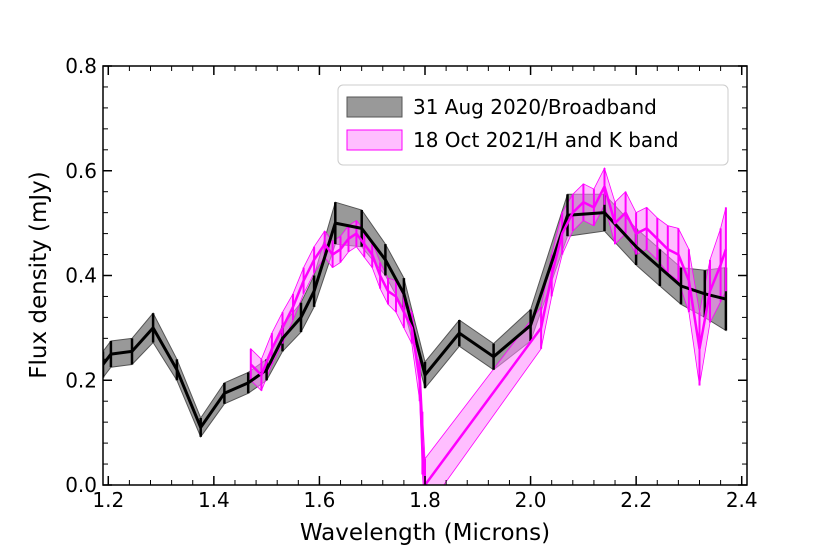 This screenshot has height=554, width=830. I want to click on legend-frame, so click(533, 125).